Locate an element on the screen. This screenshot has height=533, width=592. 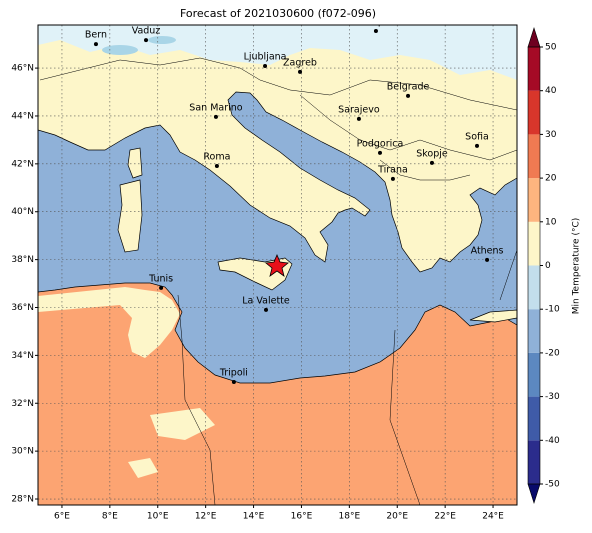
city-label: Tunis is located at coordinates (160, 278).